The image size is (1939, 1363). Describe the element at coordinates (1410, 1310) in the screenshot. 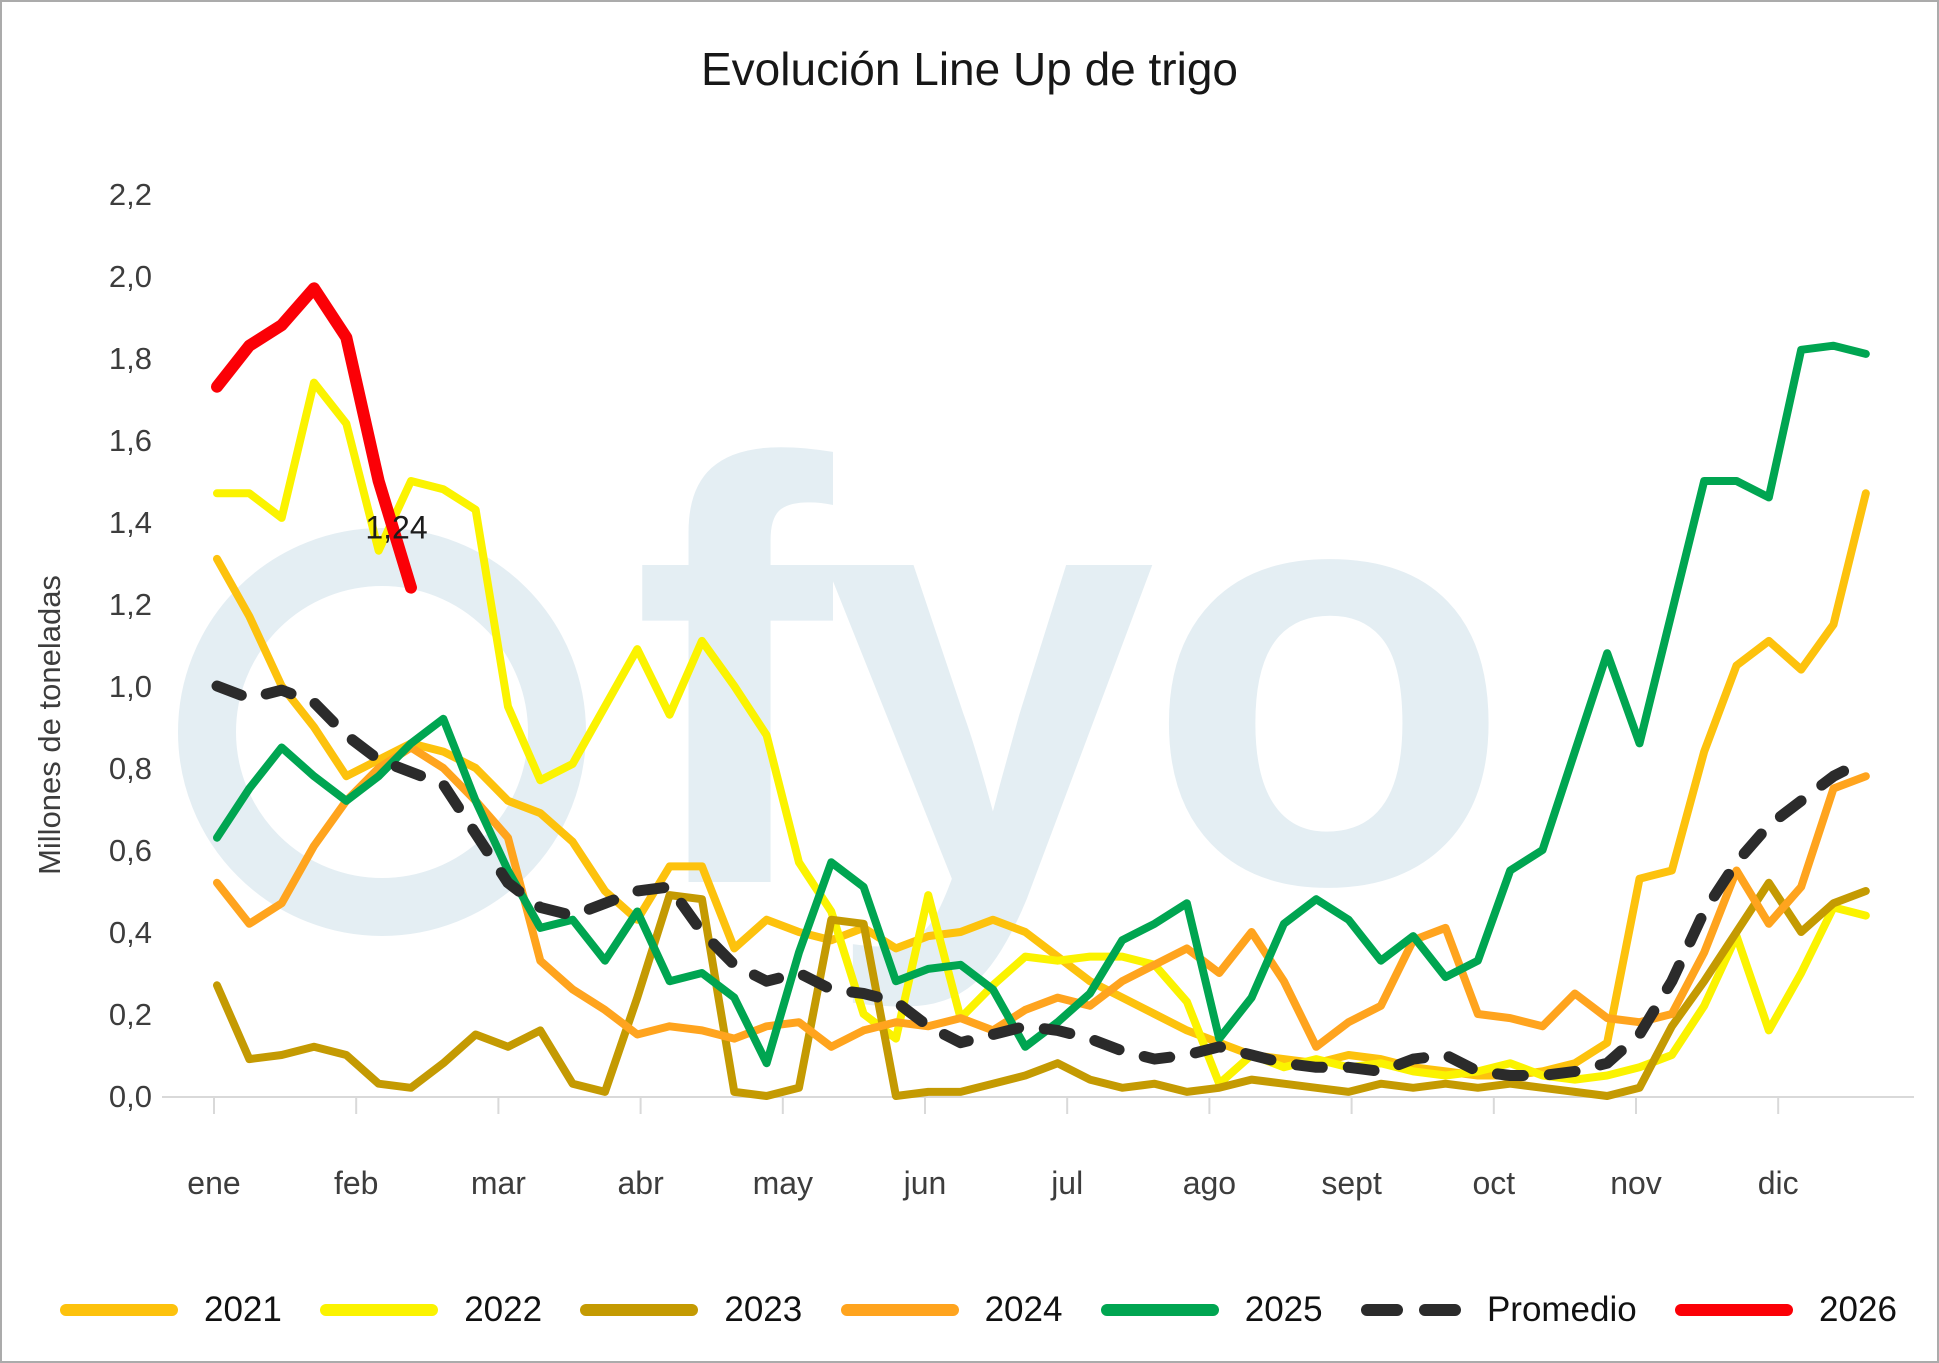

I see `legend-swatch-promedio` at that location.